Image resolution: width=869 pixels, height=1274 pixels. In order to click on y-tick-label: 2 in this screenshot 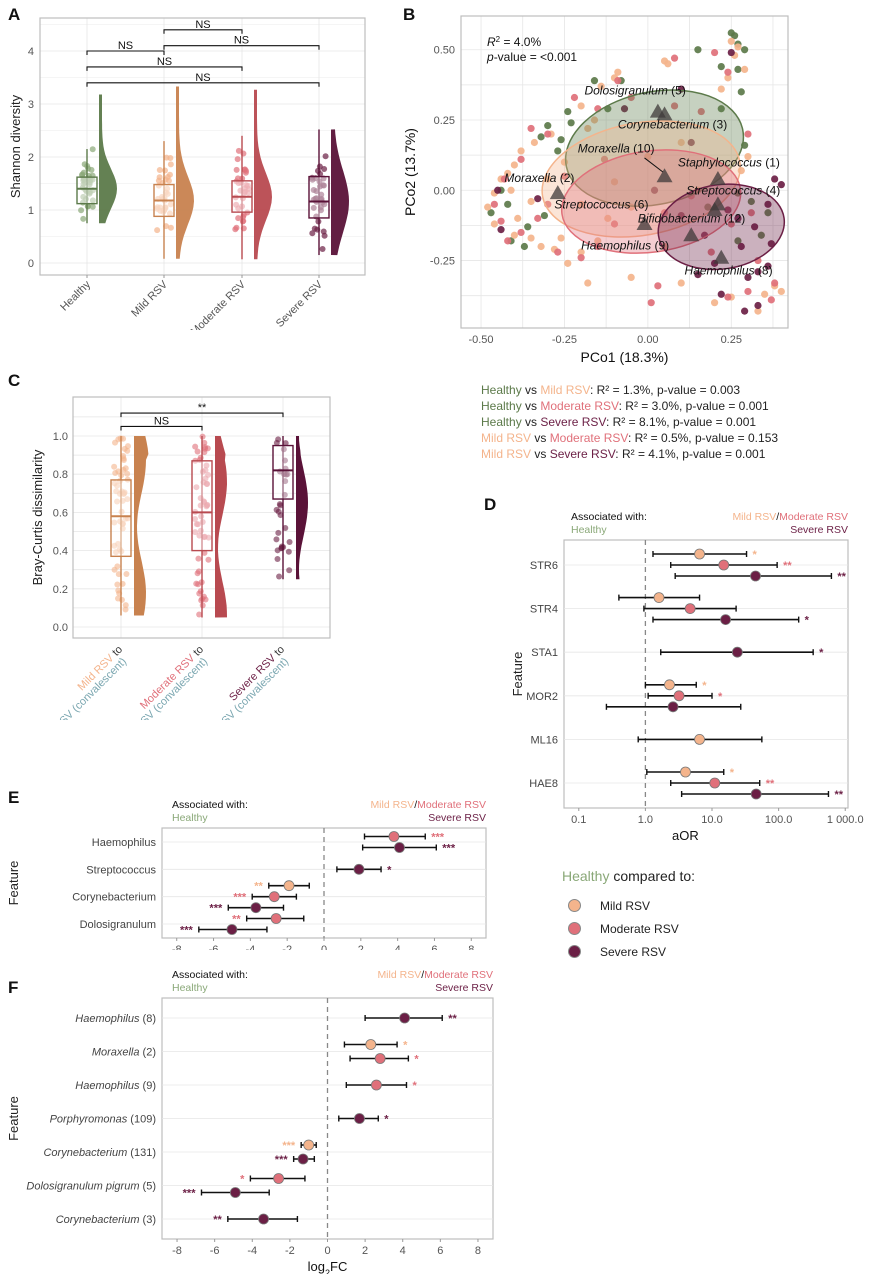, I will do `click(31, 158)`.